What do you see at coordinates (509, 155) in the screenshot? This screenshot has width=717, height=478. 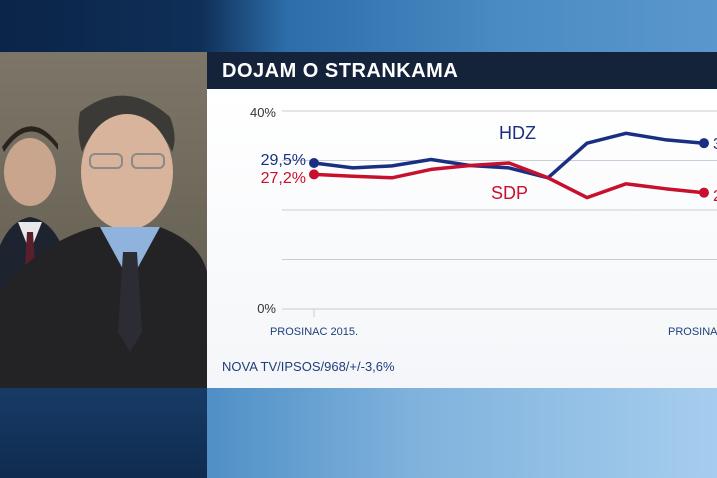 I see `series-line-hdz` at bounding box center [509, 155].